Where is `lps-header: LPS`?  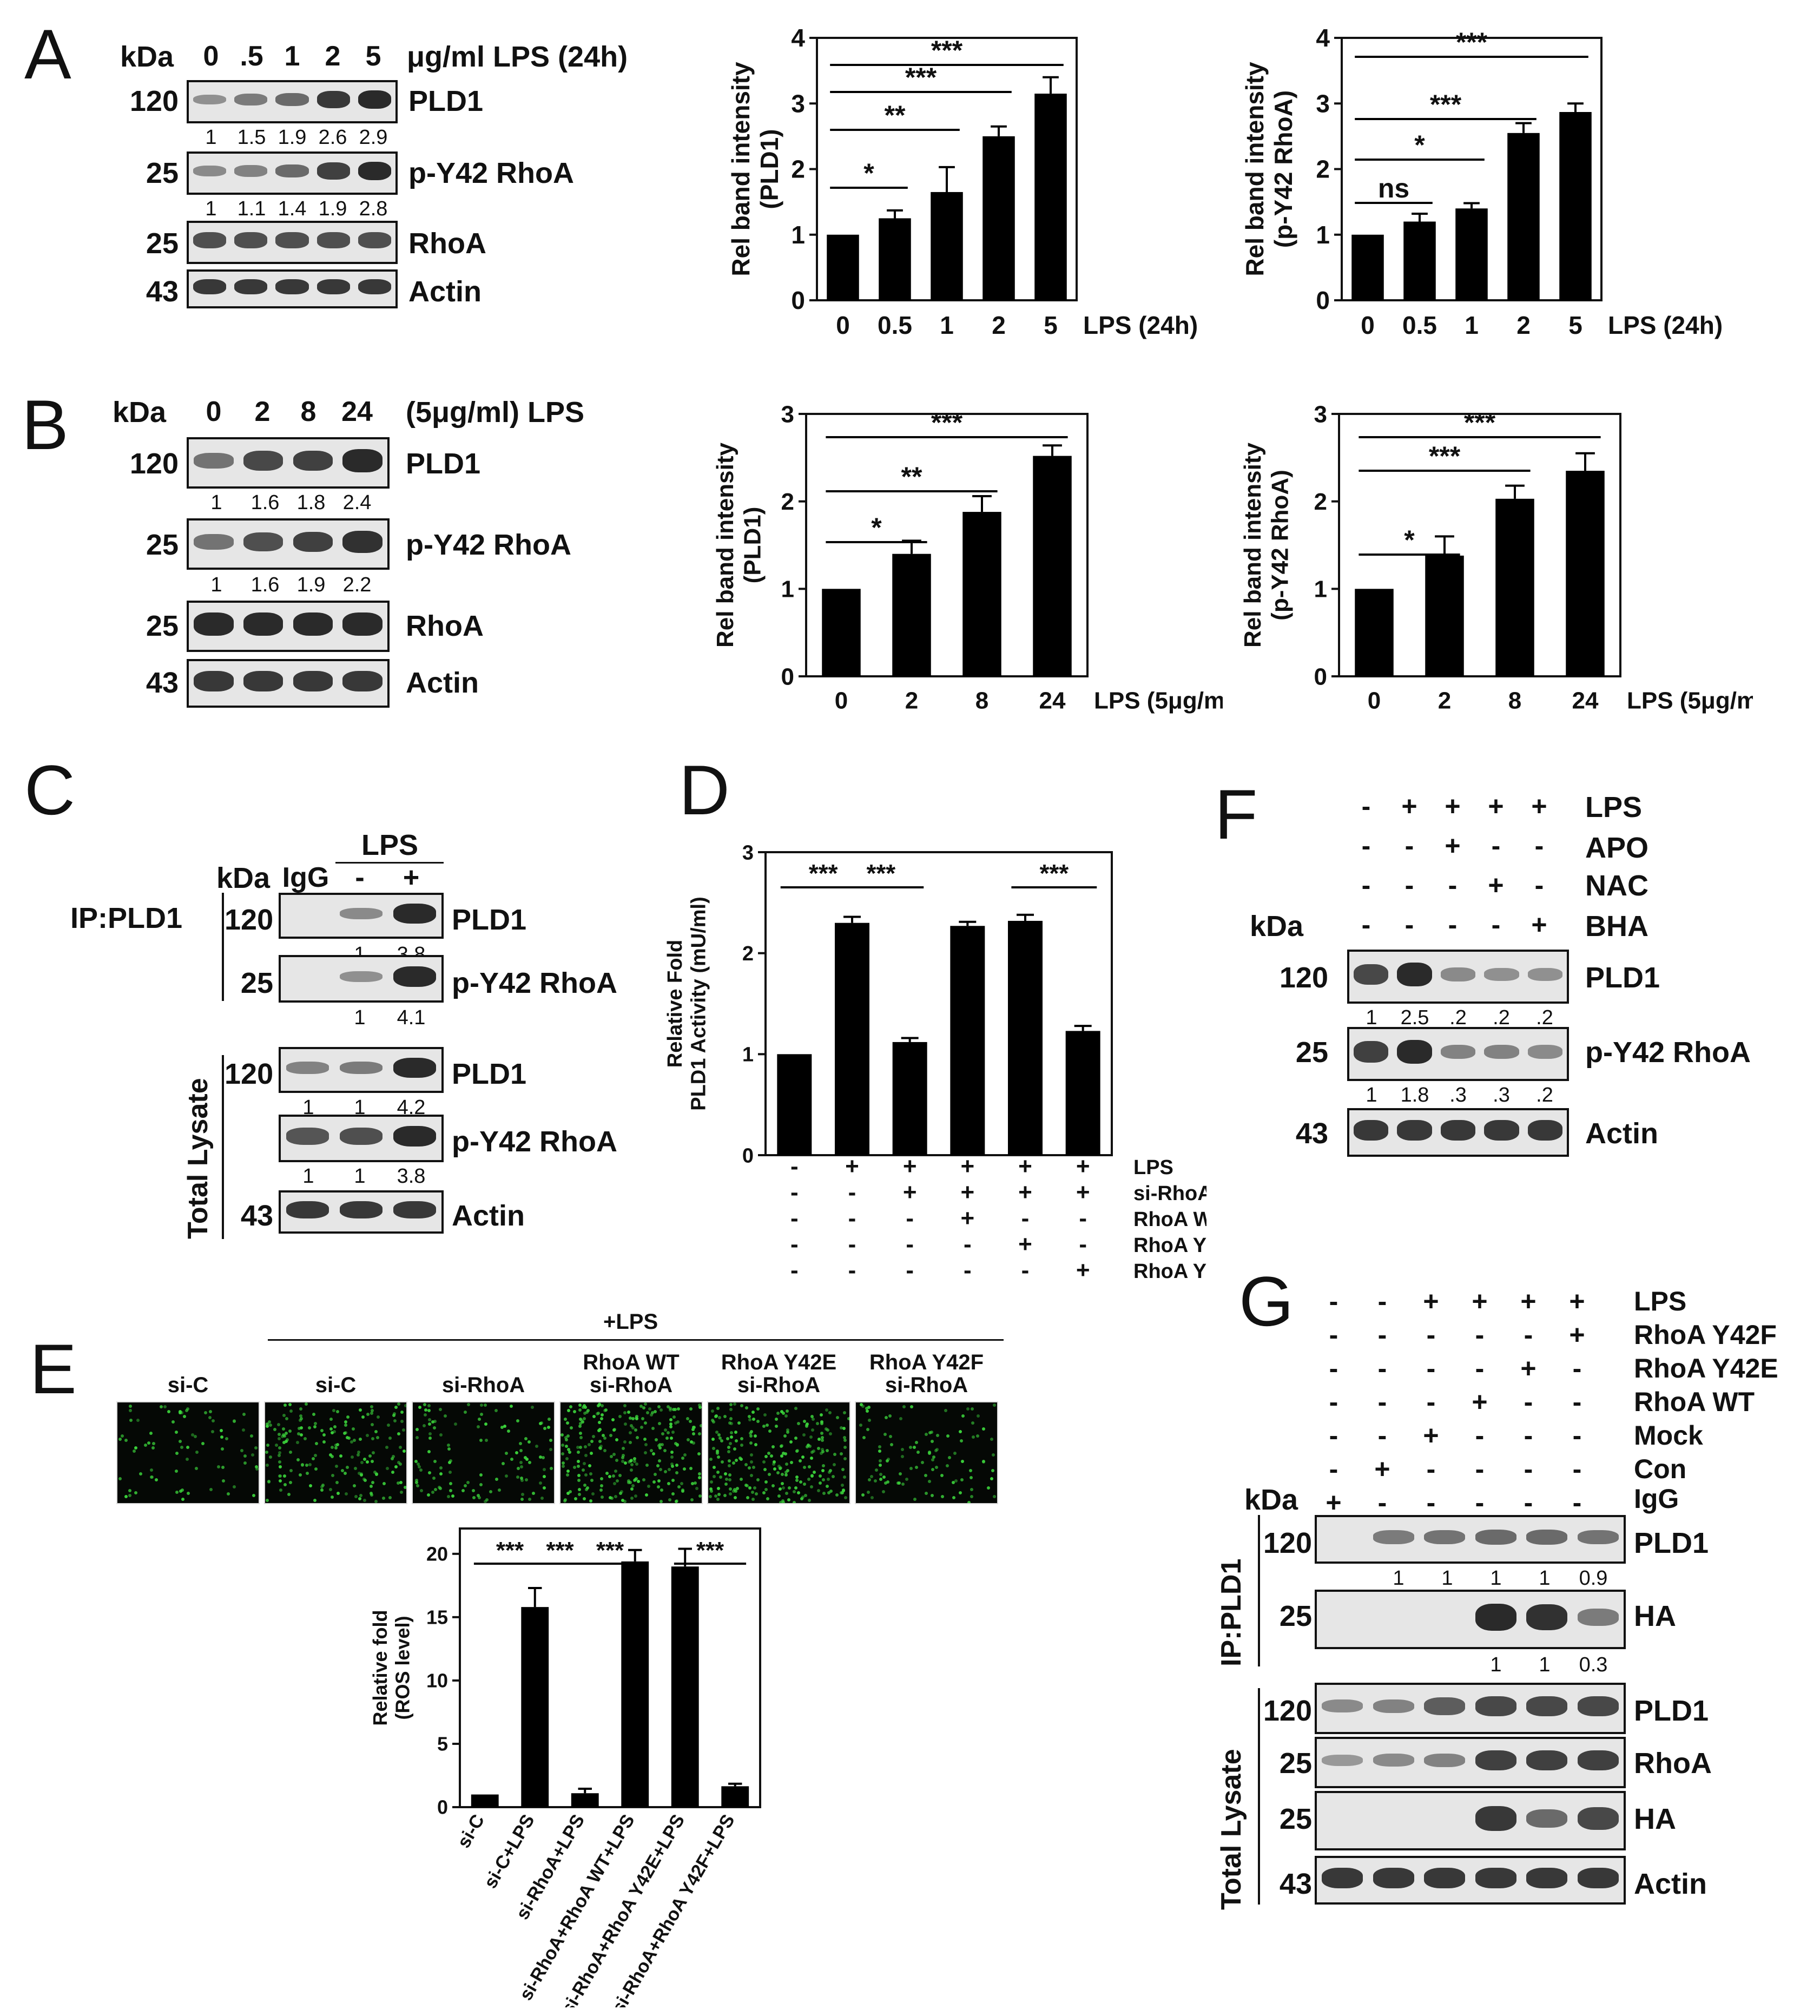 lps-header: LPS is located at coordinates (390, 845).